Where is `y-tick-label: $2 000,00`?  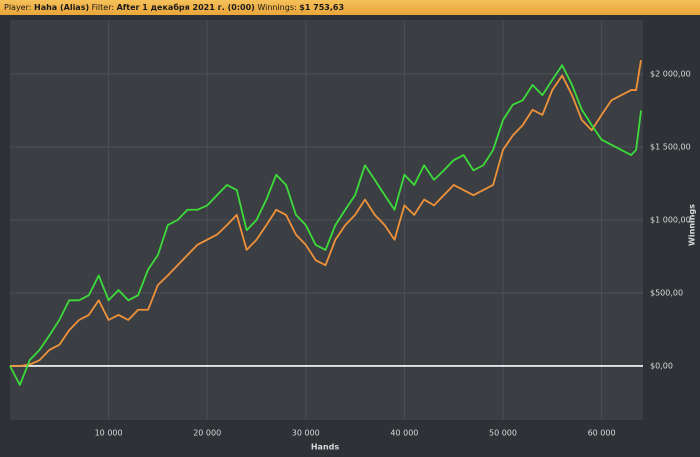
y-tick-label: $2 000,00 is located at coordinates (670, 74).